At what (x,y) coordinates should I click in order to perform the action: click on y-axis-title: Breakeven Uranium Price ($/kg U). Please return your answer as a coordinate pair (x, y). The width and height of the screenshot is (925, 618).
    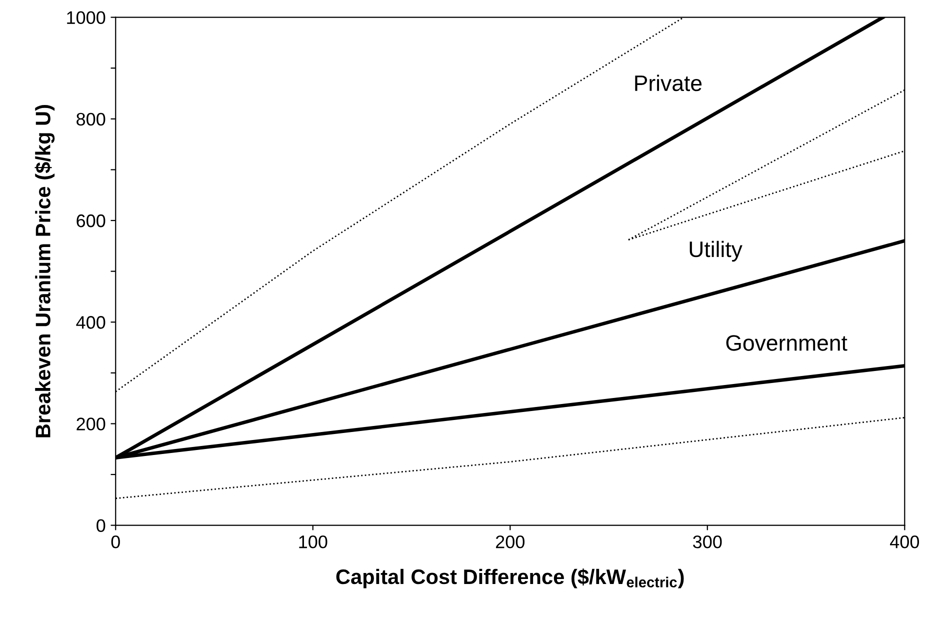
    Looking at the image, I should click on (44, 271).